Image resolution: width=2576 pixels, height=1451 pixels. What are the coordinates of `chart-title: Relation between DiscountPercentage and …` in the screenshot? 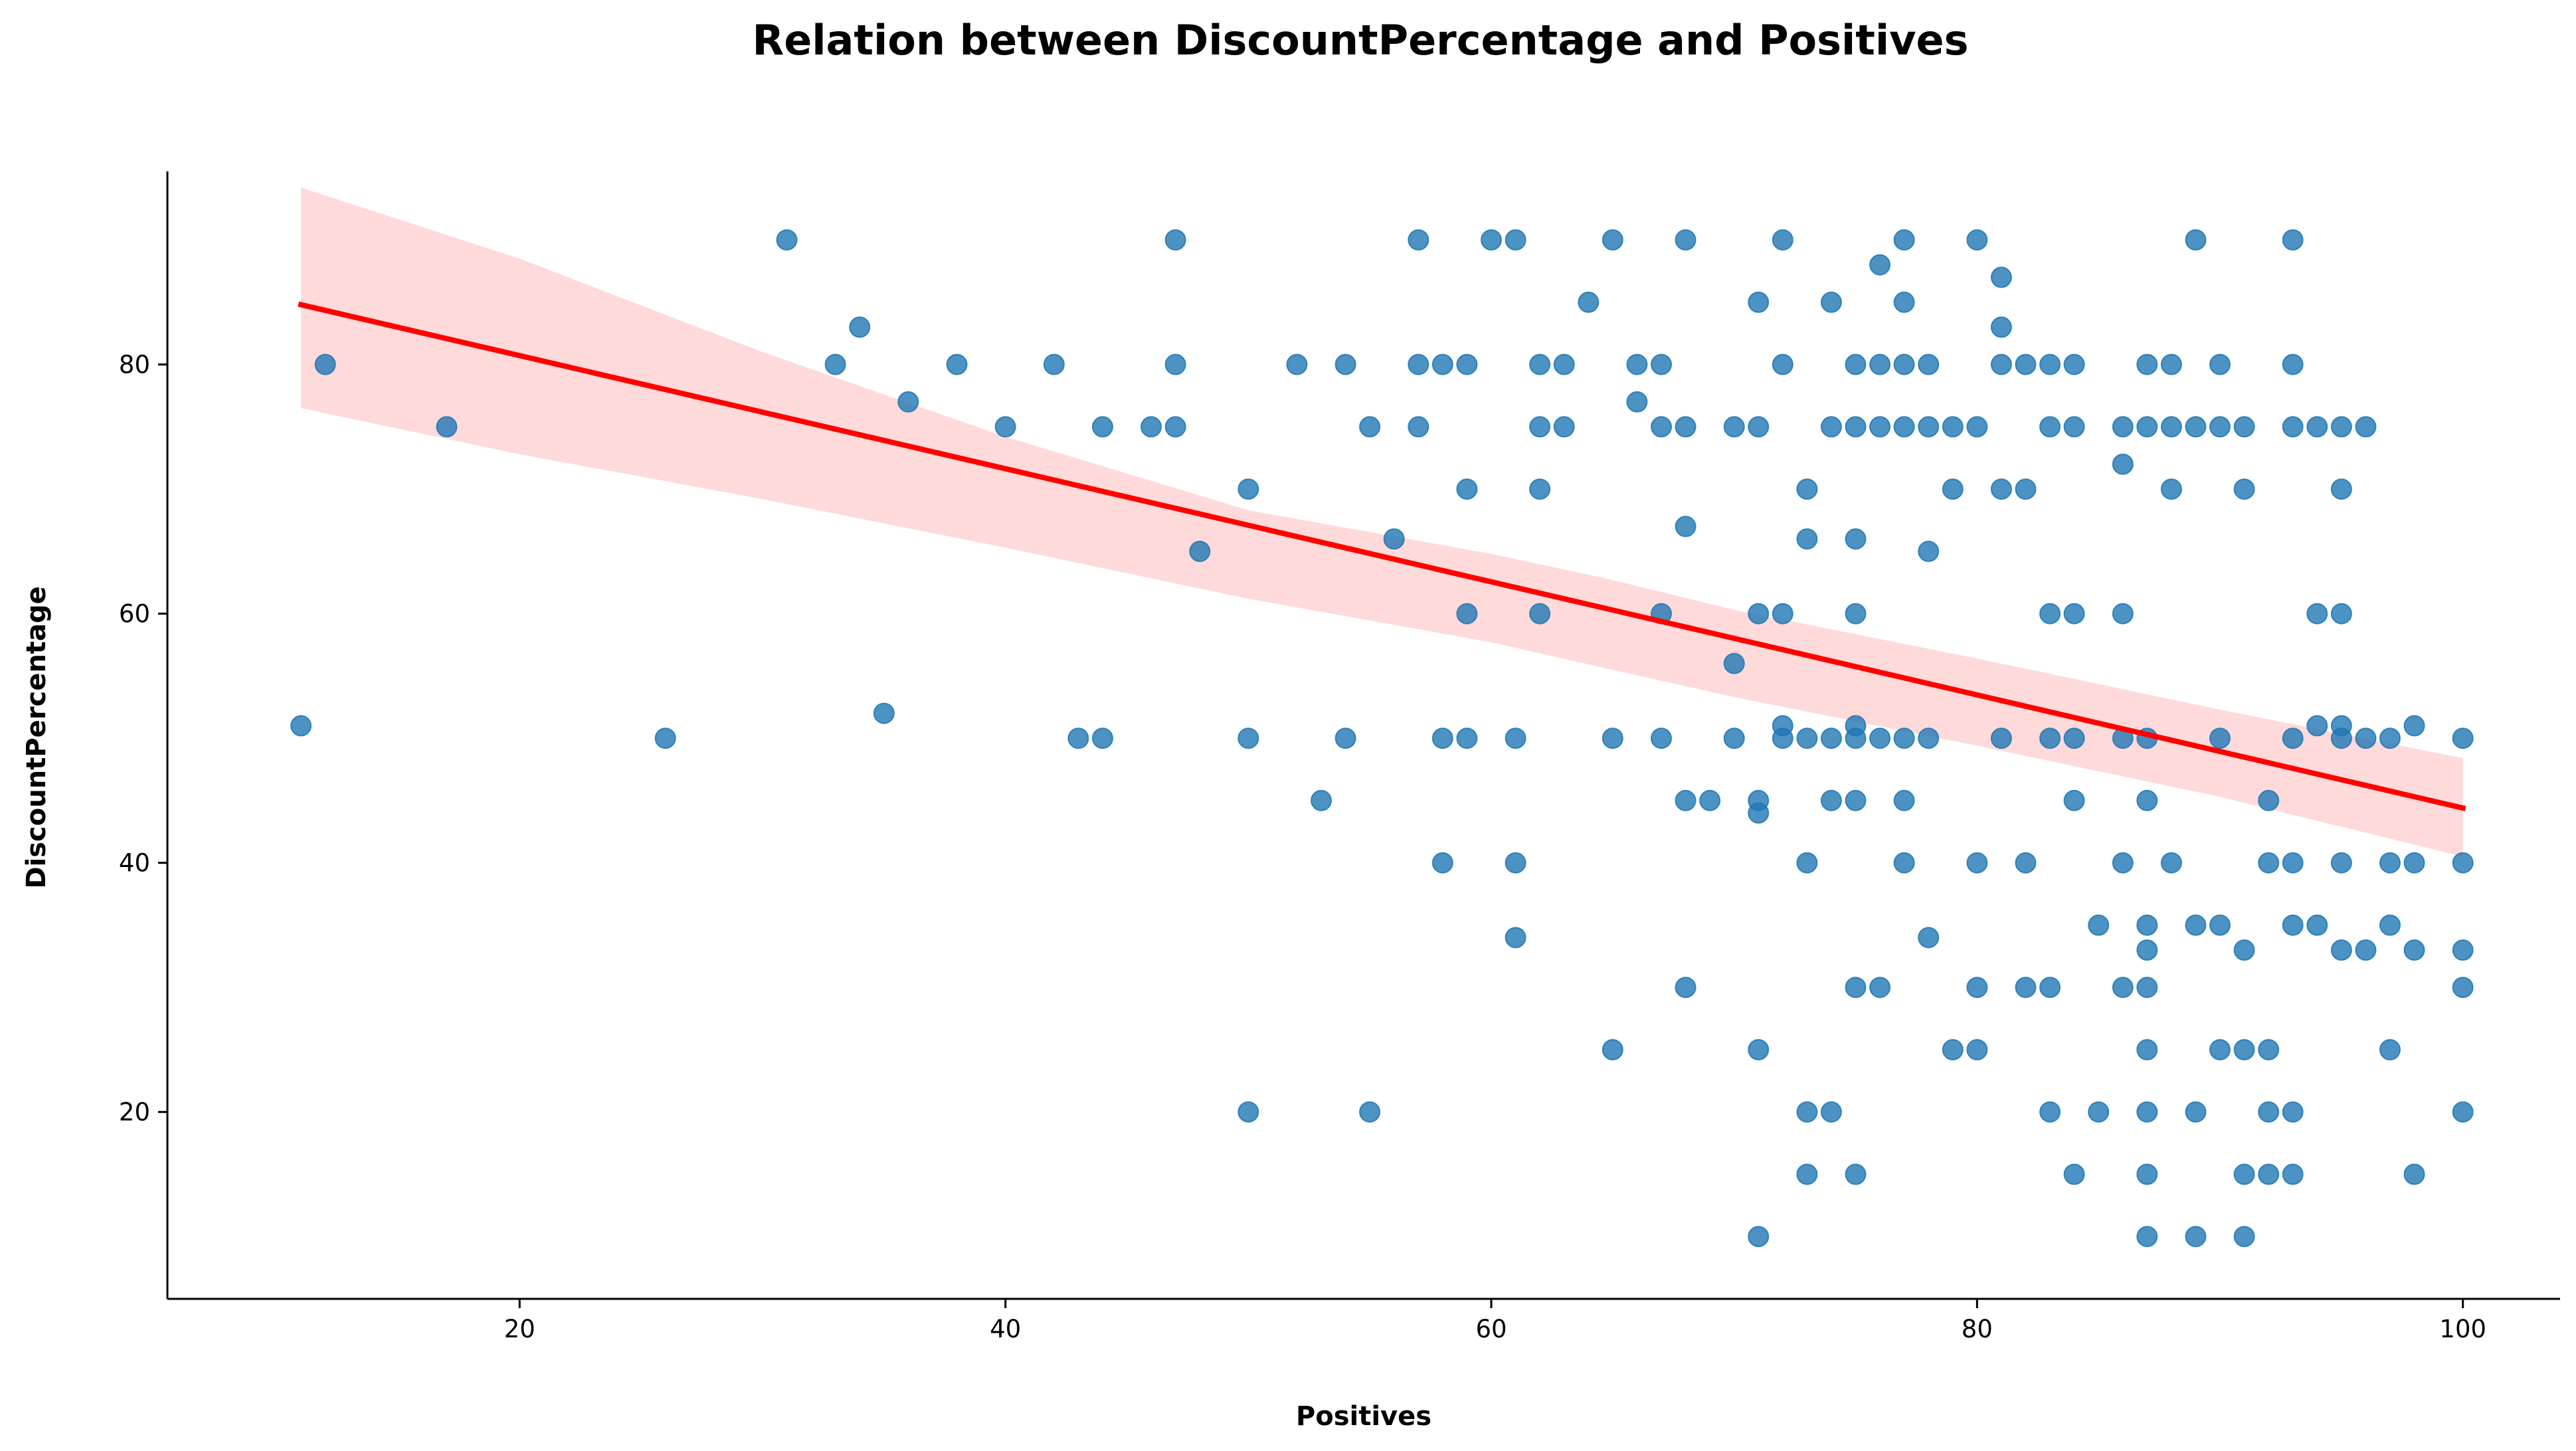 It's located at (1360, 40).